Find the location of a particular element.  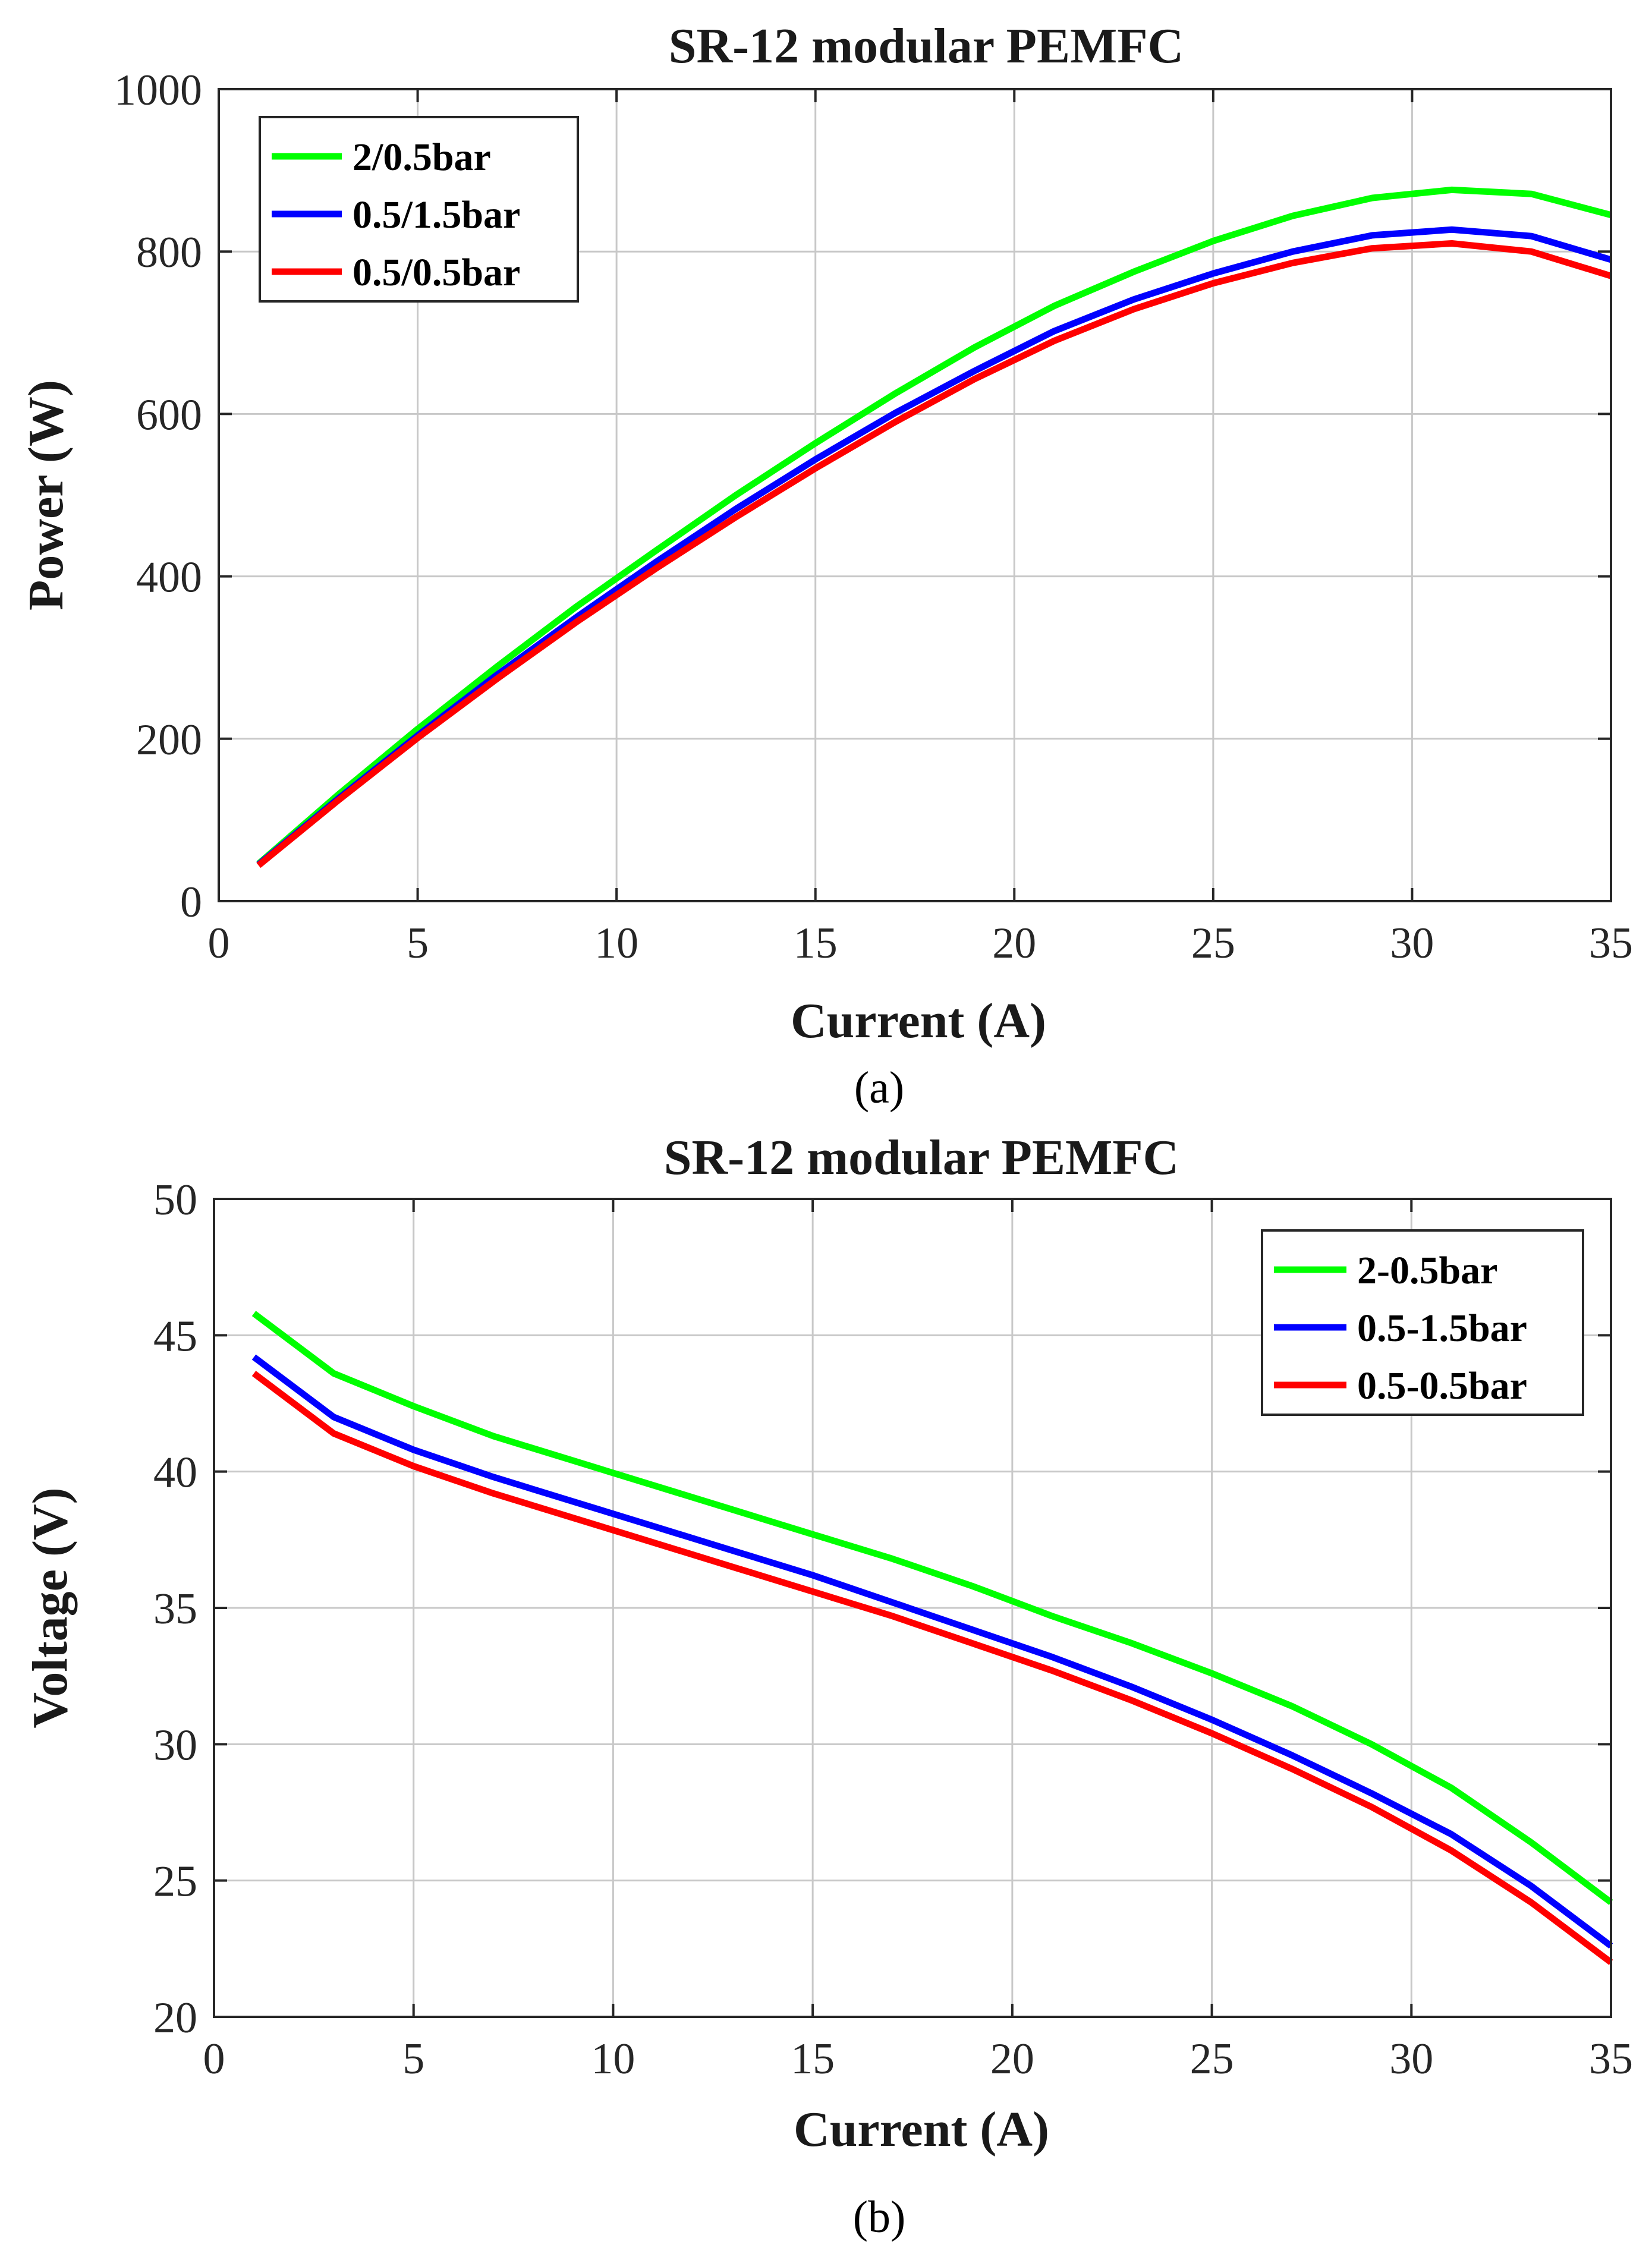

y-tick-label: 50 is located at coordinates (175, 1200).